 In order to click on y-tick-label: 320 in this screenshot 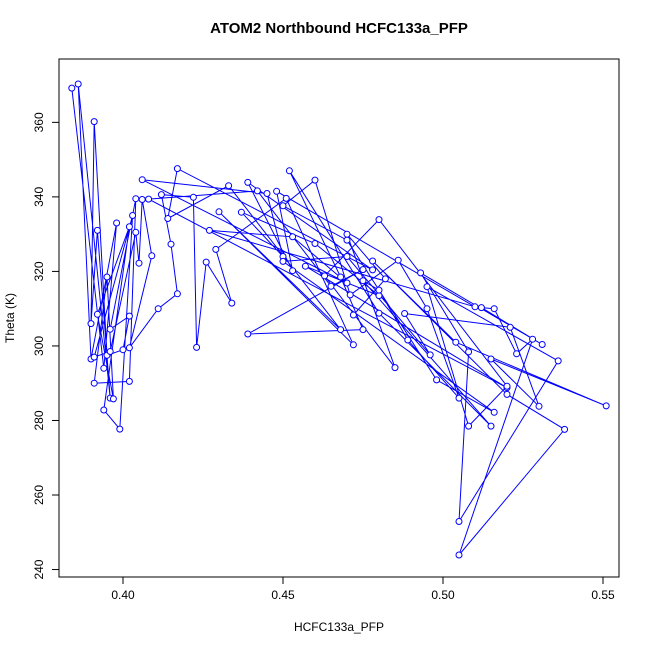, I will do `click(39, 271)`.